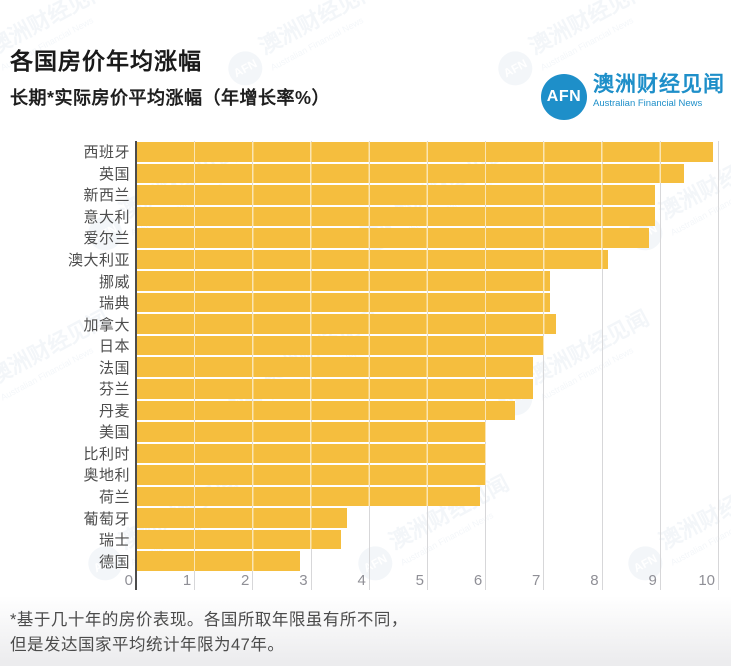 This screenshot has width=731, height=666. What do you see at coordinates (114, 562) in the screenshot?
I see `country-label: 德国` at bounding box center [114, 562].